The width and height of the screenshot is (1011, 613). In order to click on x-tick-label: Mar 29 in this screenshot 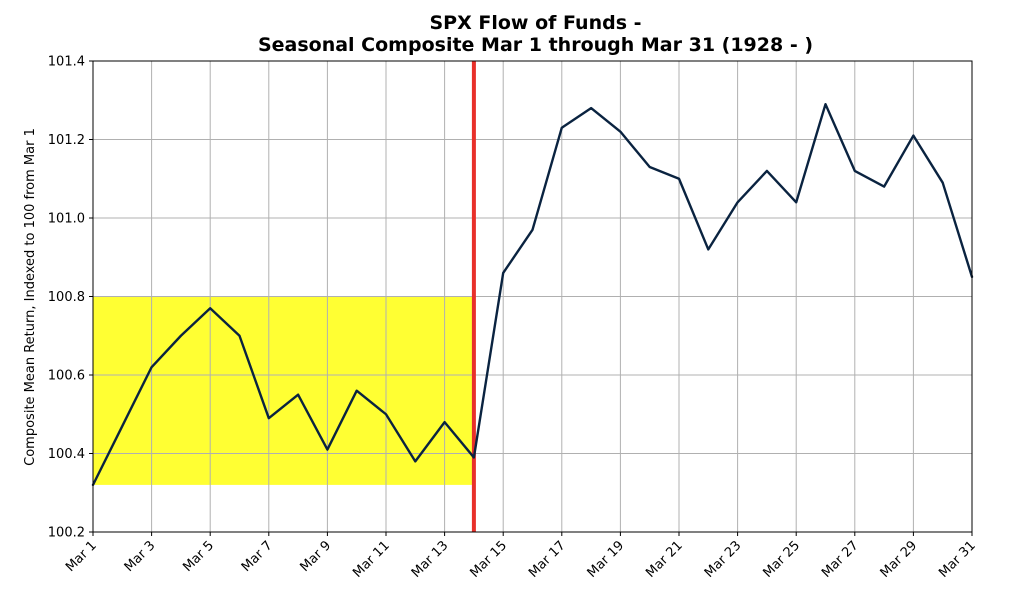, I will do `click(899, 559)`.